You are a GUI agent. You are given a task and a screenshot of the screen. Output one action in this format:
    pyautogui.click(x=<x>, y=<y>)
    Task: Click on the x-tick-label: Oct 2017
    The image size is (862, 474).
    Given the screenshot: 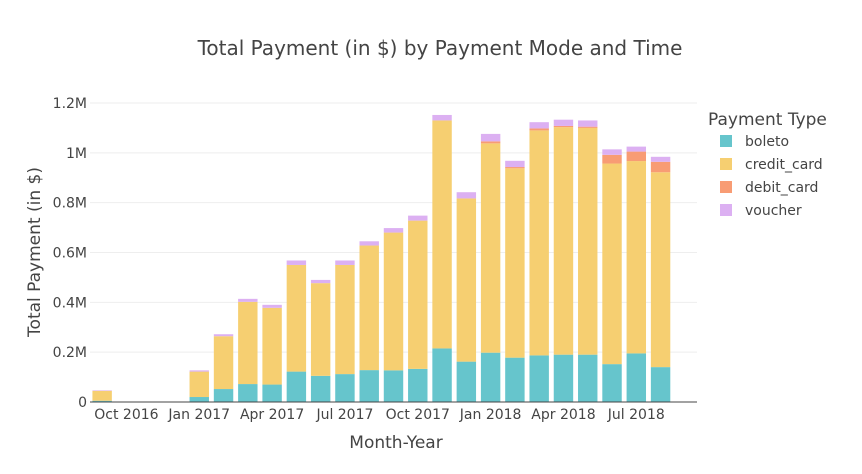 What is the action you would take?
    pyautogui.click(x=418, y=415)
    